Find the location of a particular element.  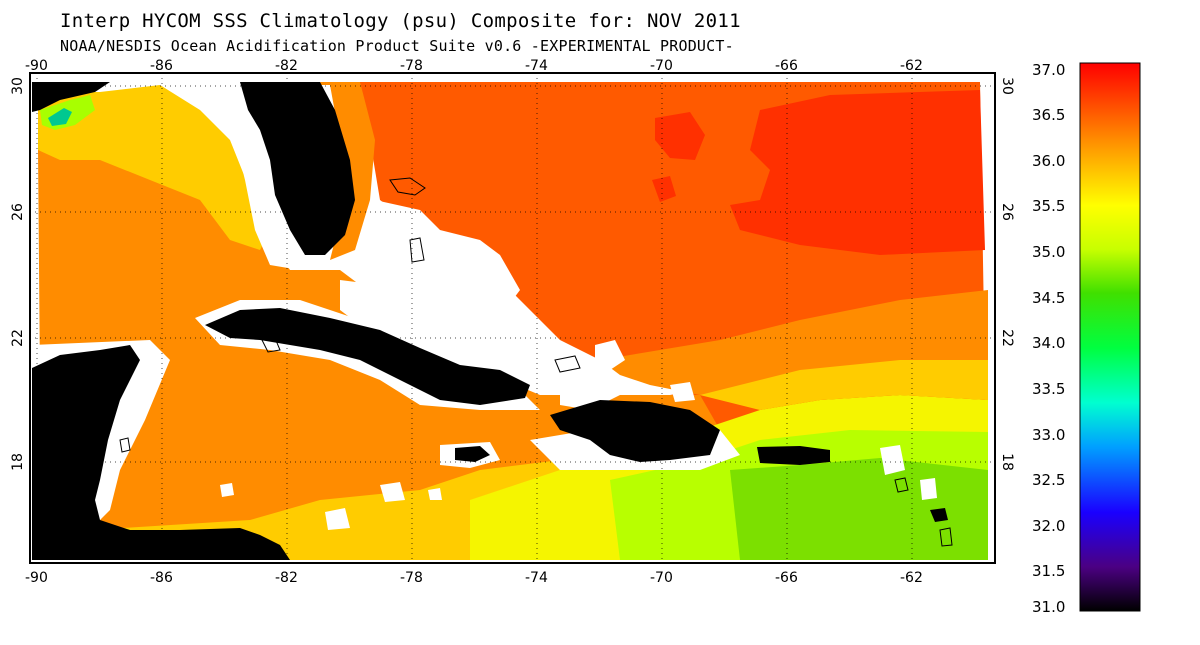

colorbar-label: 32.5 is located at coordinates (1048, 480).